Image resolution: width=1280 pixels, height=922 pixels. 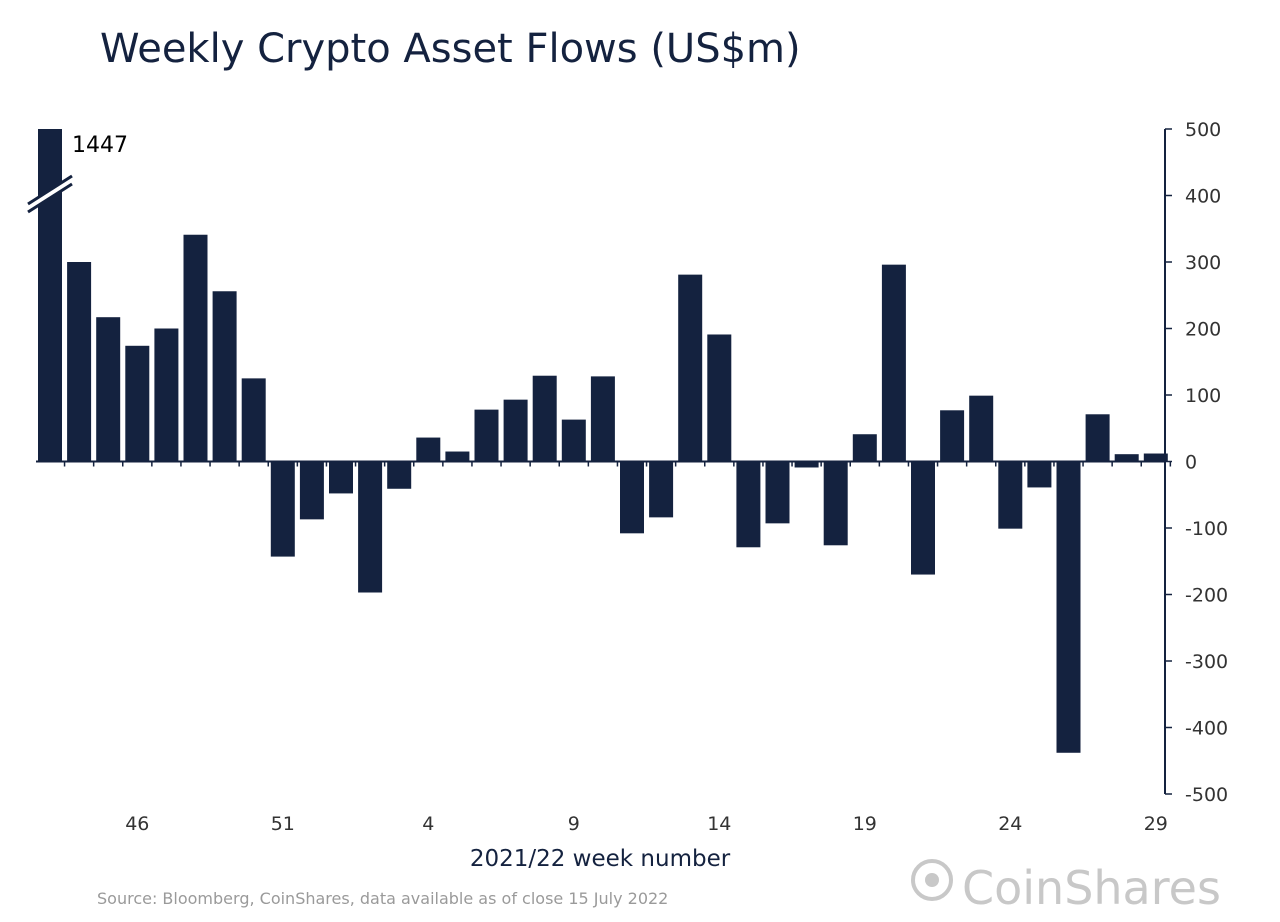 What do you see at coordinates (428, 824) in the screenshot?
I see `x-tick-label: 4` at bounding box center [428, 824].